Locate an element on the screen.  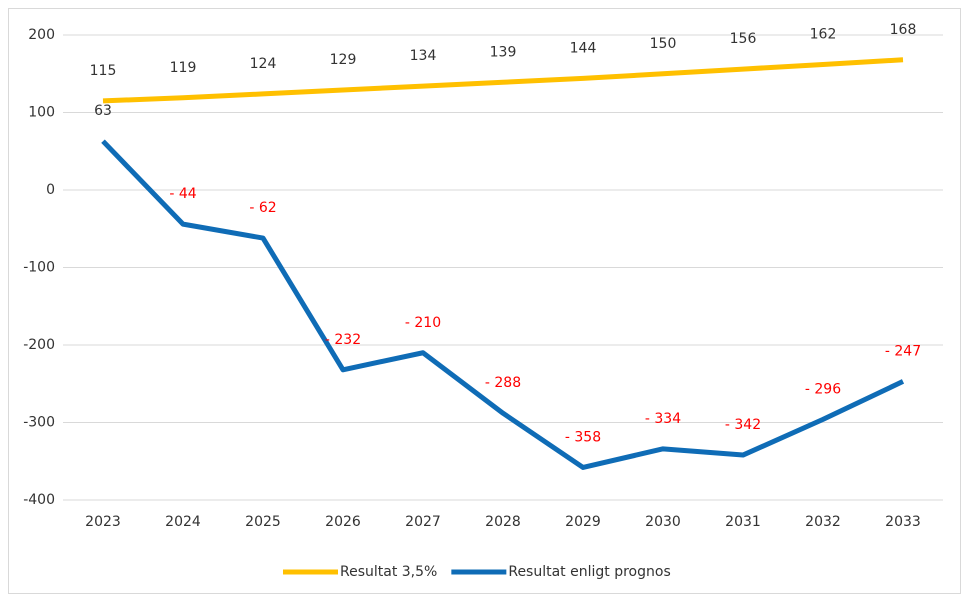
data-label: 168 is located at coordinates (903, 30).